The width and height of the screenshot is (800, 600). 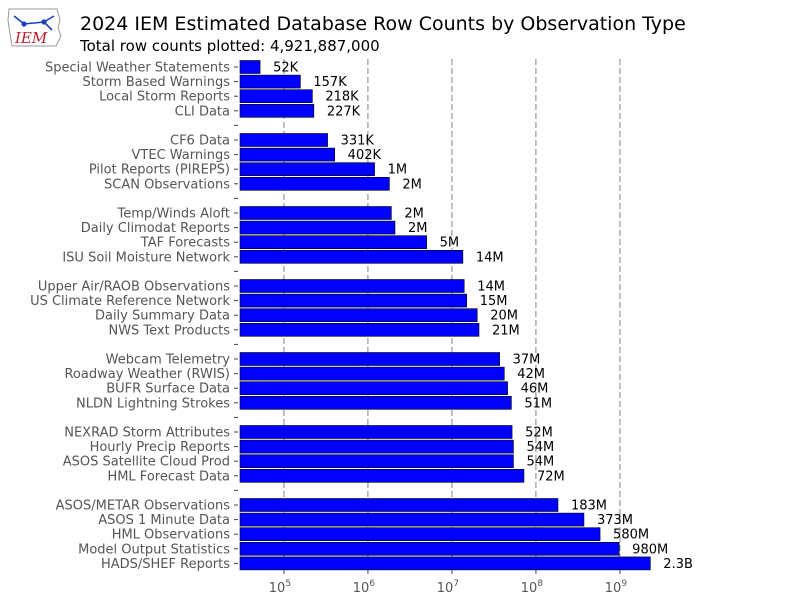 What do you see at coordinates (330, 82) in the screenshot?
I see `value-label: 157K` at bounding box center [330, 82].